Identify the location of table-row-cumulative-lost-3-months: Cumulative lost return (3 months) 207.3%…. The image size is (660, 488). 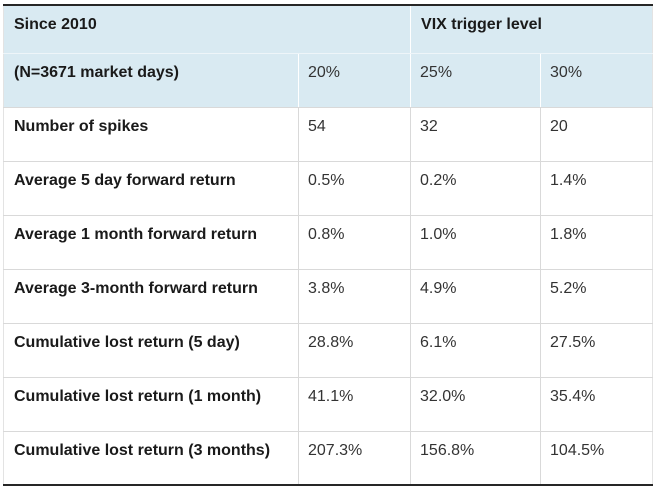
(328, 458).